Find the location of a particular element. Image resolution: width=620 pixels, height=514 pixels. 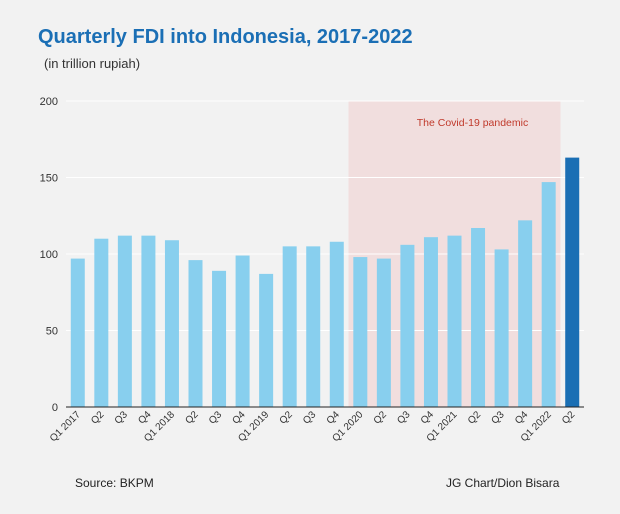

chart-title: Quarterly FDI into Indonesia, 2017-2022 is located at coordinates (225, 37).